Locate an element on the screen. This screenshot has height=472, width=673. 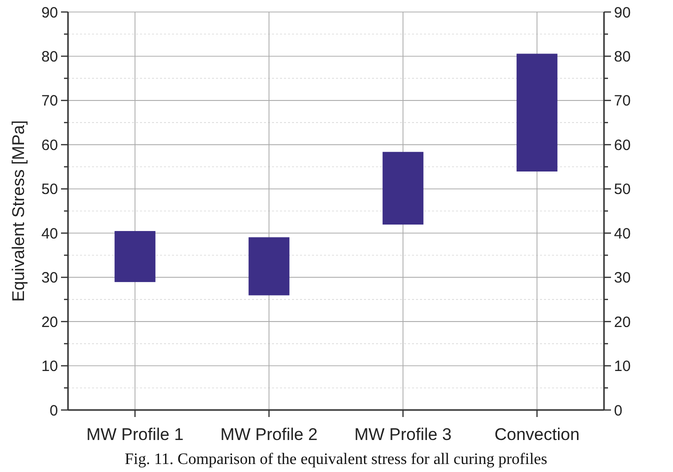
x-tick-label: MW Profile 2 is located at coordinates (269, 434).